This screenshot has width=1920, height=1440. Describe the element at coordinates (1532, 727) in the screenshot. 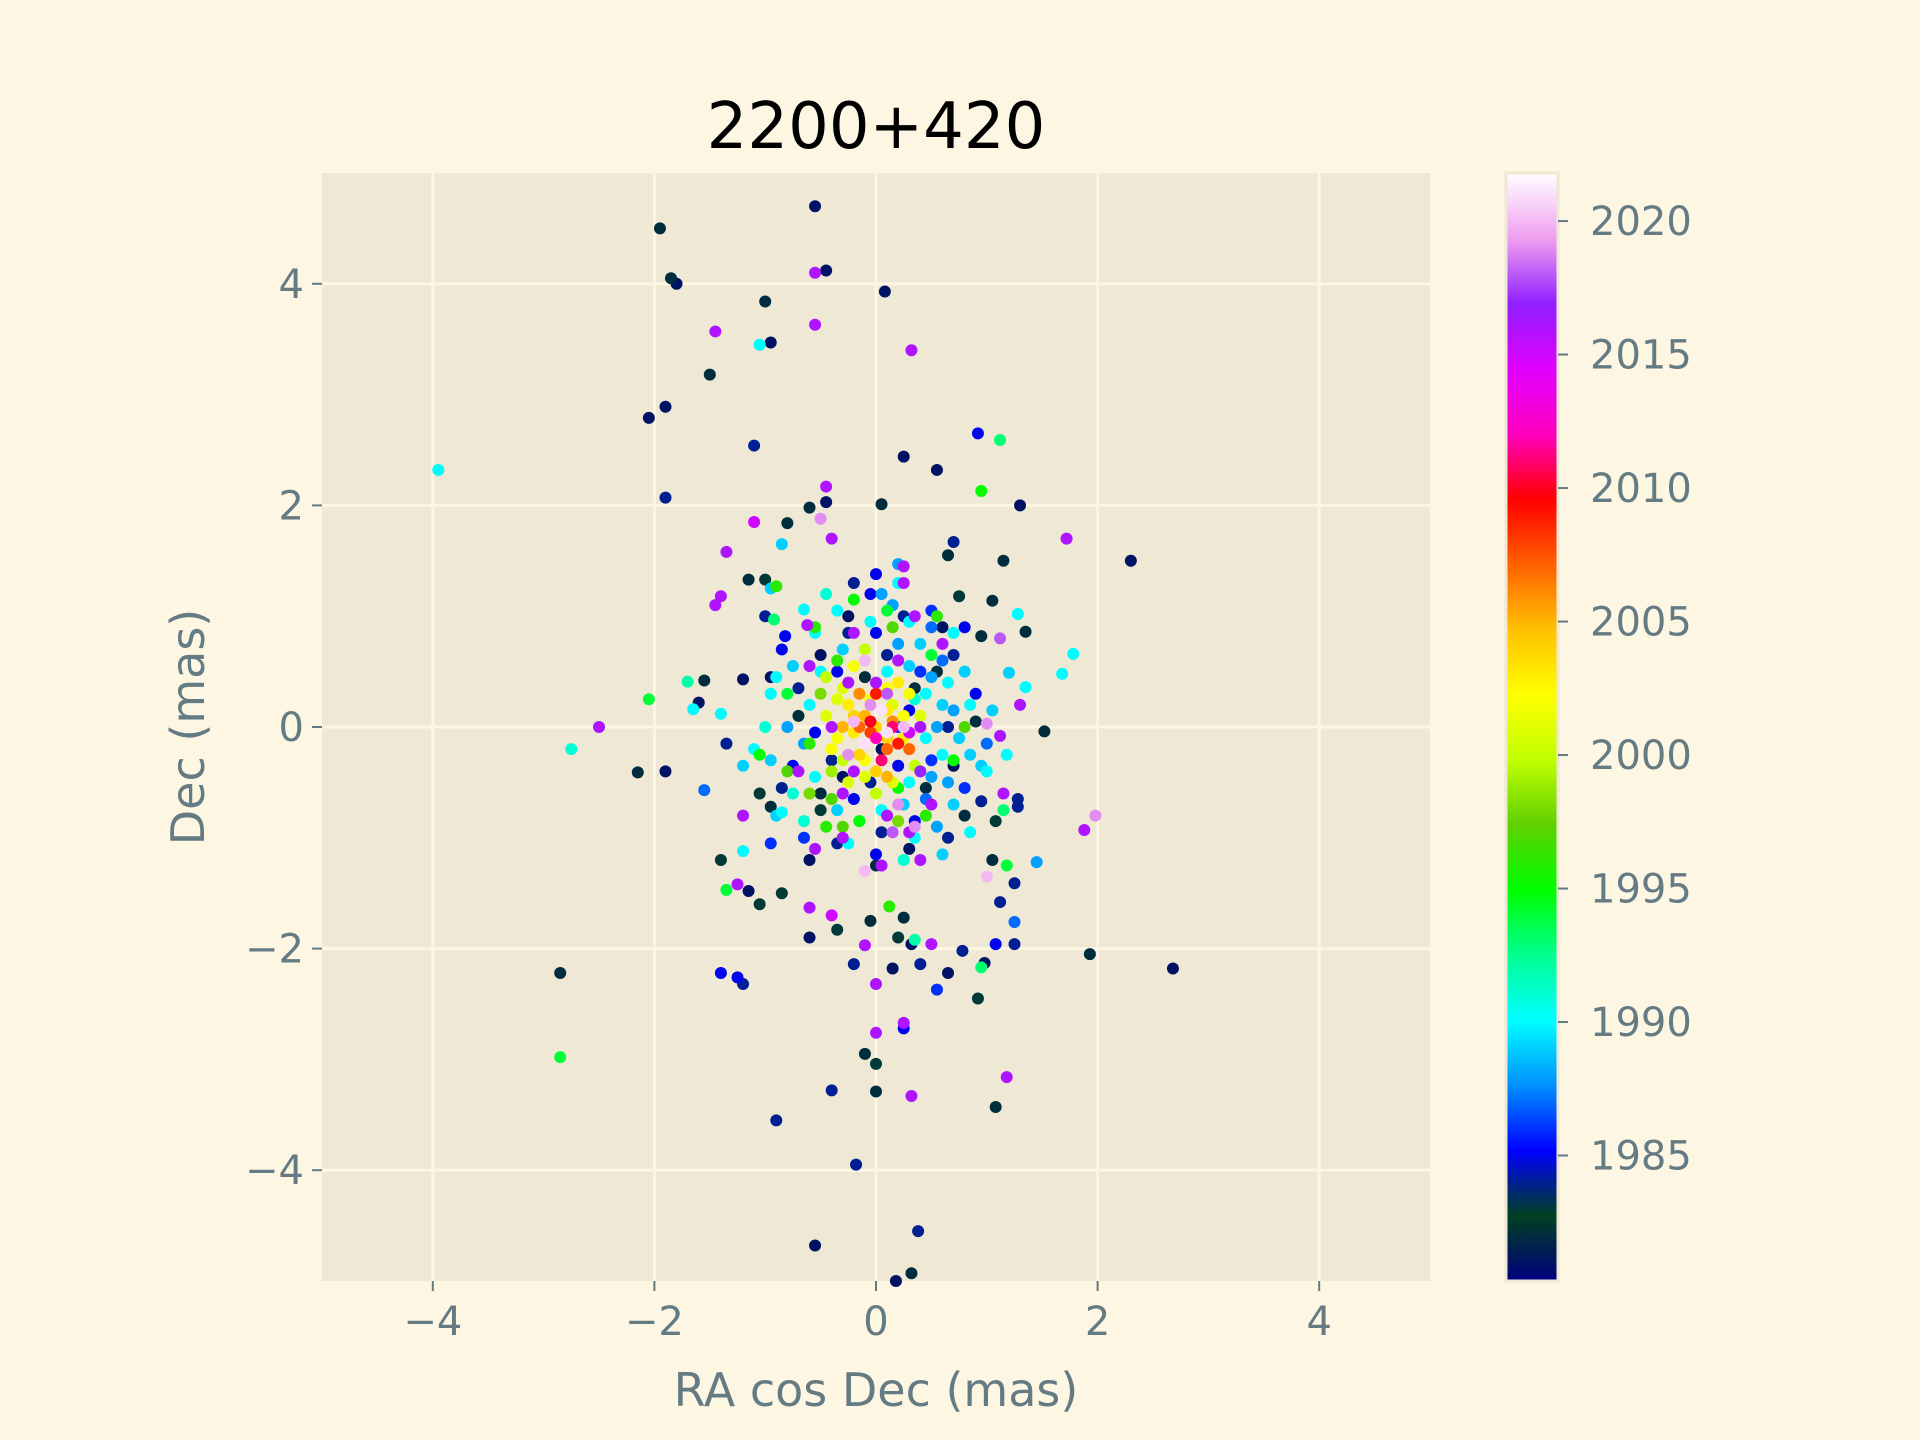

I see `colorbar-gradient` at that location.